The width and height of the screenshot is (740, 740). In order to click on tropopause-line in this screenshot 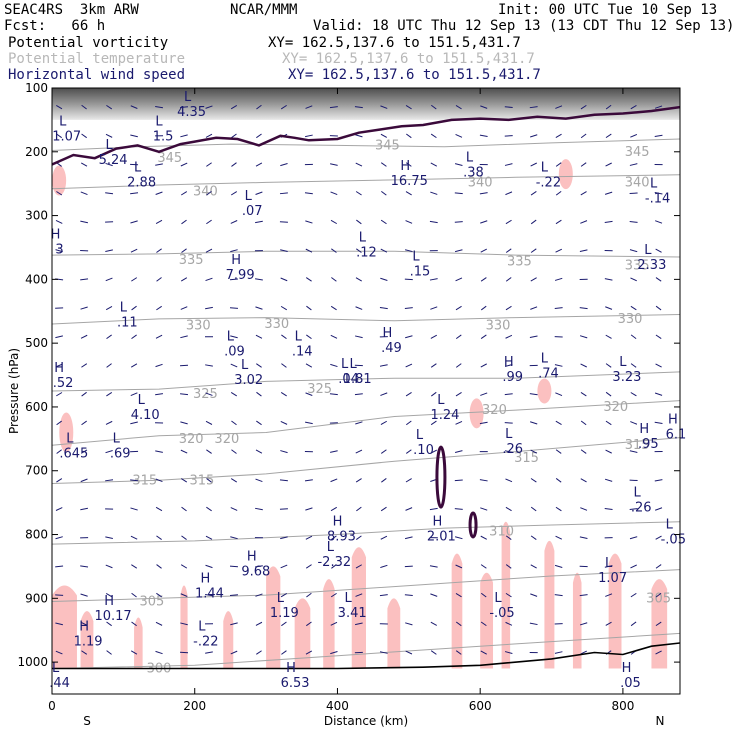, I will do `click(366, 135)`.